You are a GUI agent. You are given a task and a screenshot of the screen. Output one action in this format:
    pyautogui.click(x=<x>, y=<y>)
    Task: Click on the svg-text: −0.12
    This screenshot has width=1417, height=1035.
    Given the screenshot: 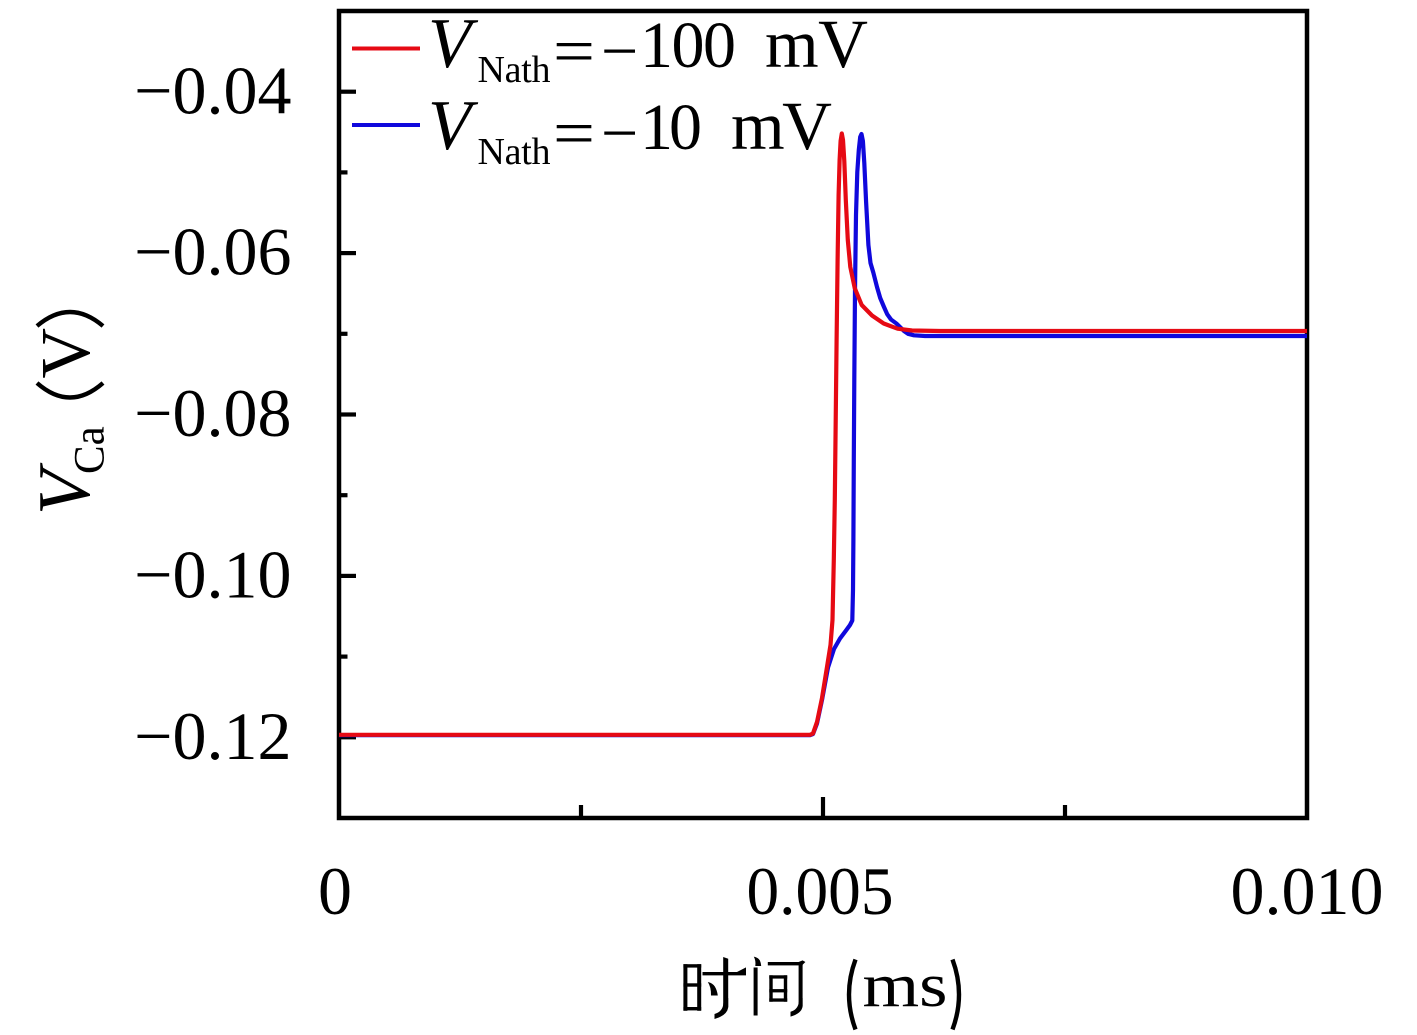 What is the action you would take?
    pyautogui.click(x=212, y=736)
    